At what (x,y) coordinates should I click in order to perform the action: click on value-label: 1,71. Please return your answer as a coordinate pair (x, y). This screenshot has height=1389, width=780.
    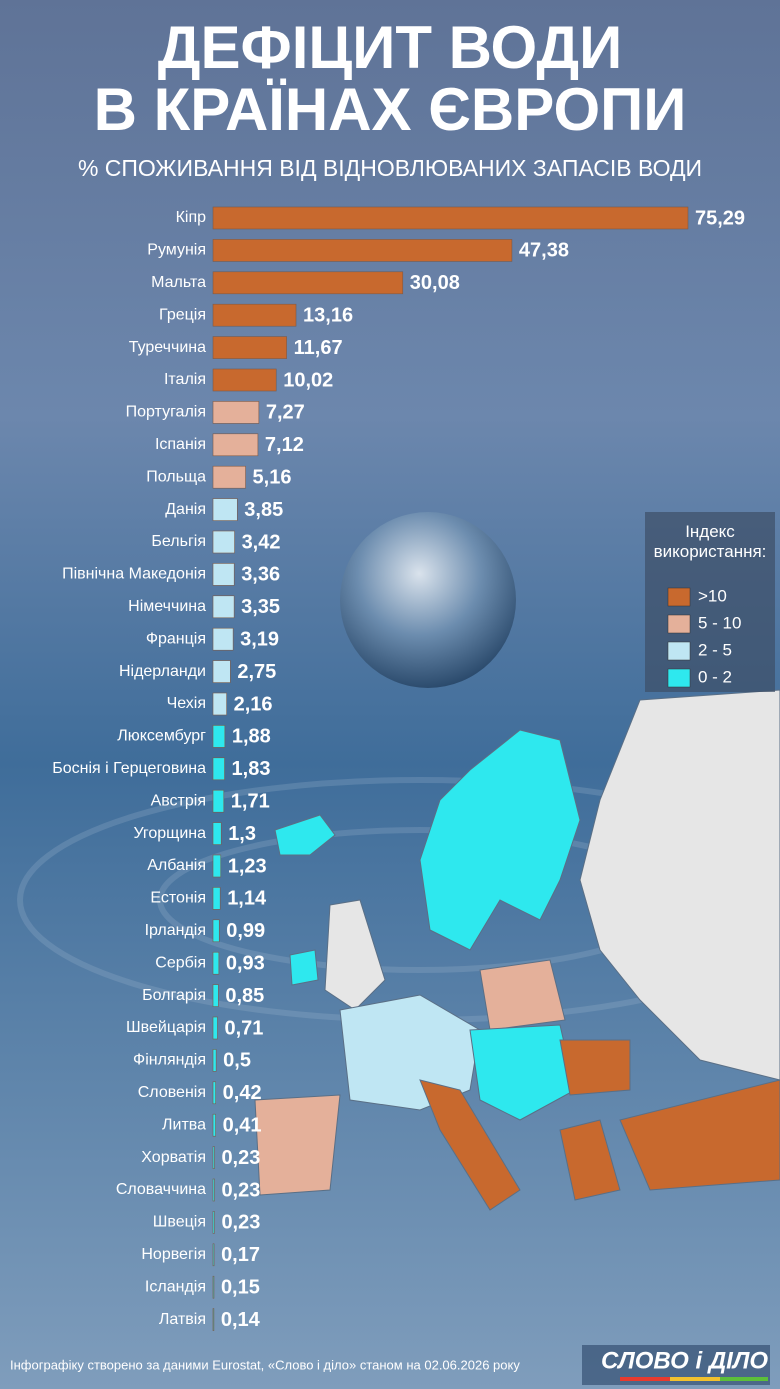
    Looking at the image, I should click on (250, 801).